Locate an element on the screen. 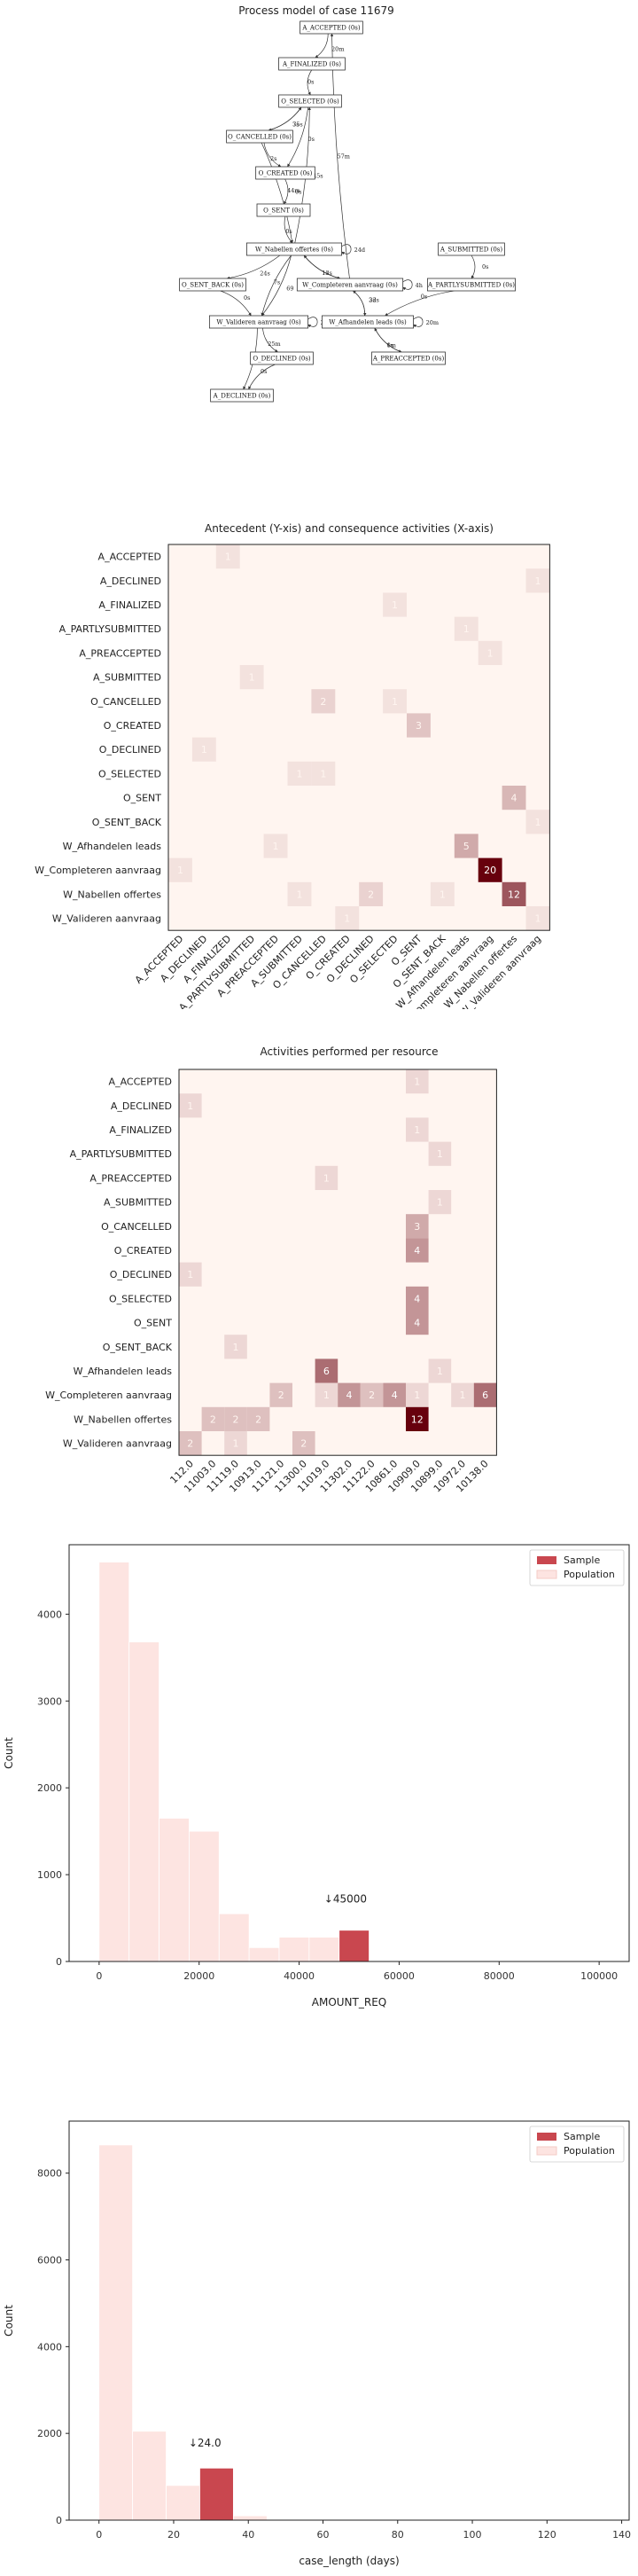 This screenshot has height=2576, width=638. heatmap-y-label: A_PARTLYSUBMITTED is located at coordinates (110, 629).